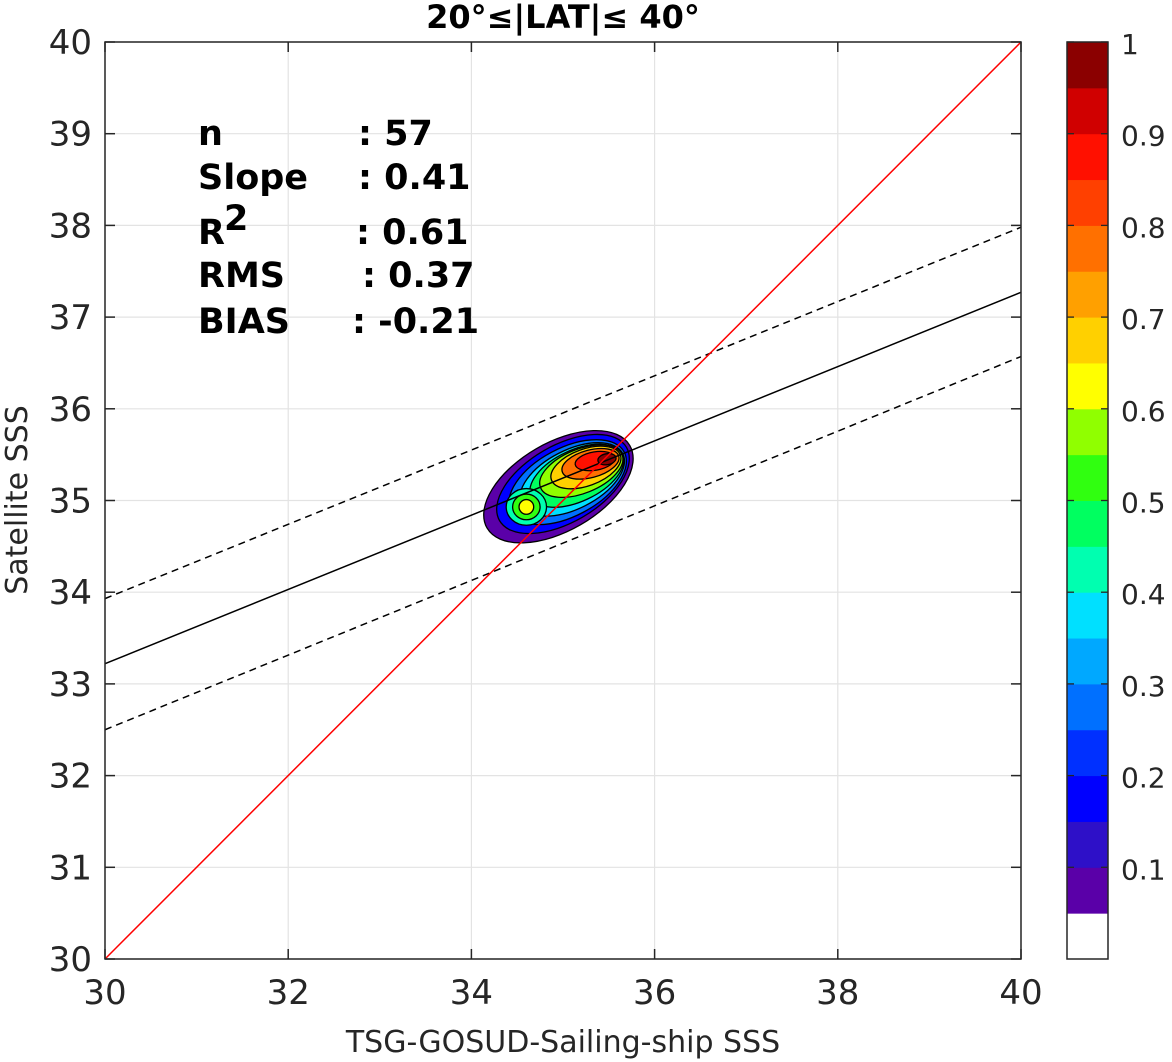 The image size is (1172, 1062). I want to click on x-tick-label: 36, so click(654, 993).